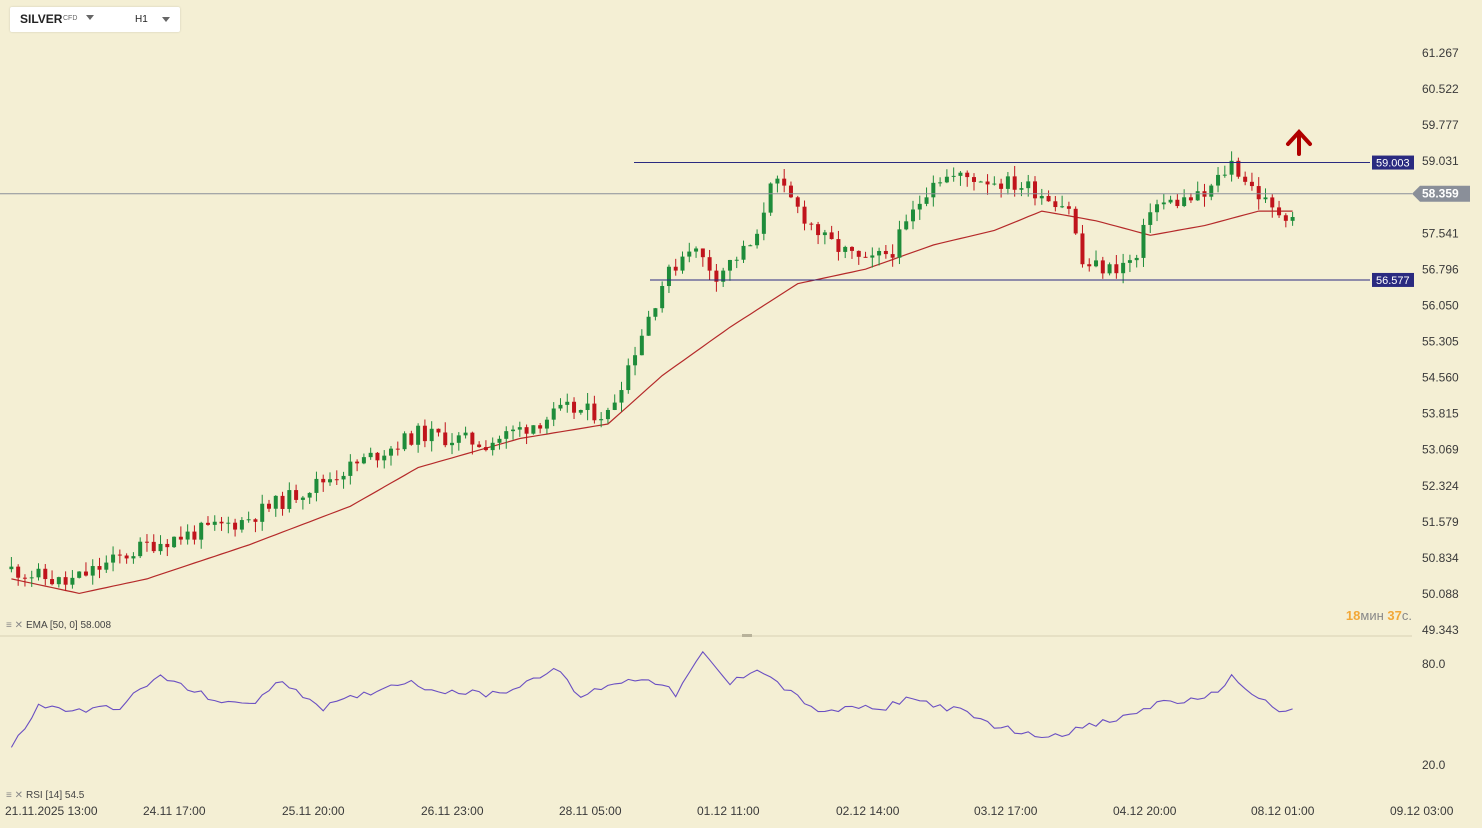  I want to click on price-tick-label: 50.834, so click(1440, 558).